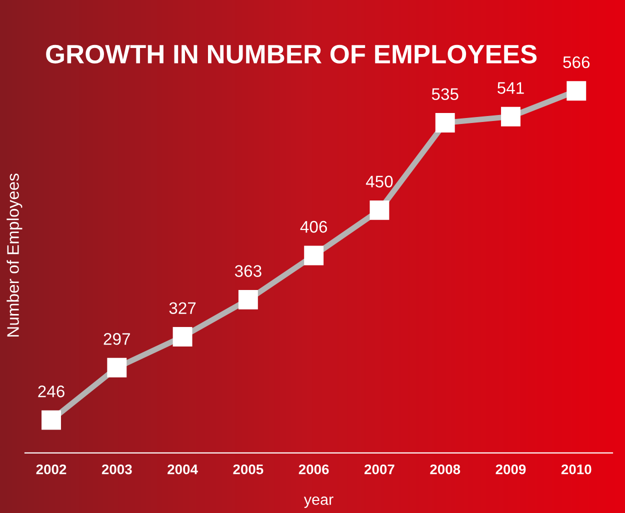 The height and width of the screenshot is (513, 625). I want to click on data-label: 406, so click(313, 226).